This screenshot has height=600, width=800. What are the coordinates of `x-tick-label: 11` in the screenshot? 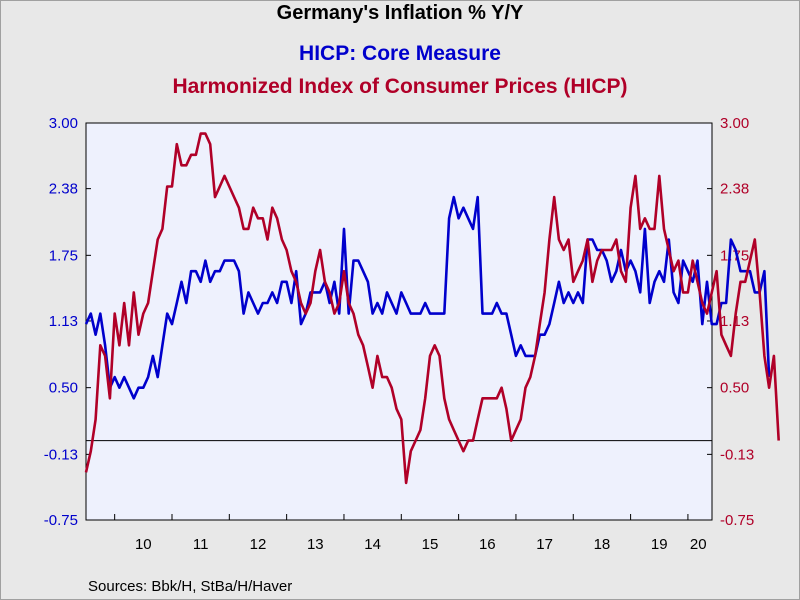 It's located at (201, 544).